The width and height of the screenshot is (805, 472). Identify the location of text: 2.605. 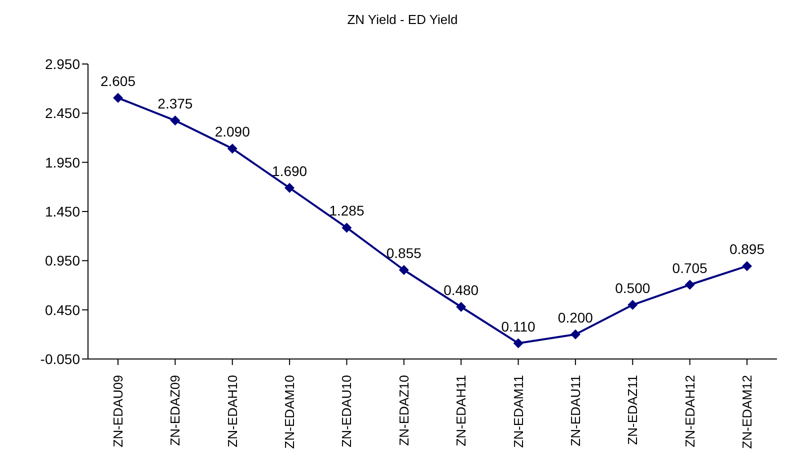
(118, 80).